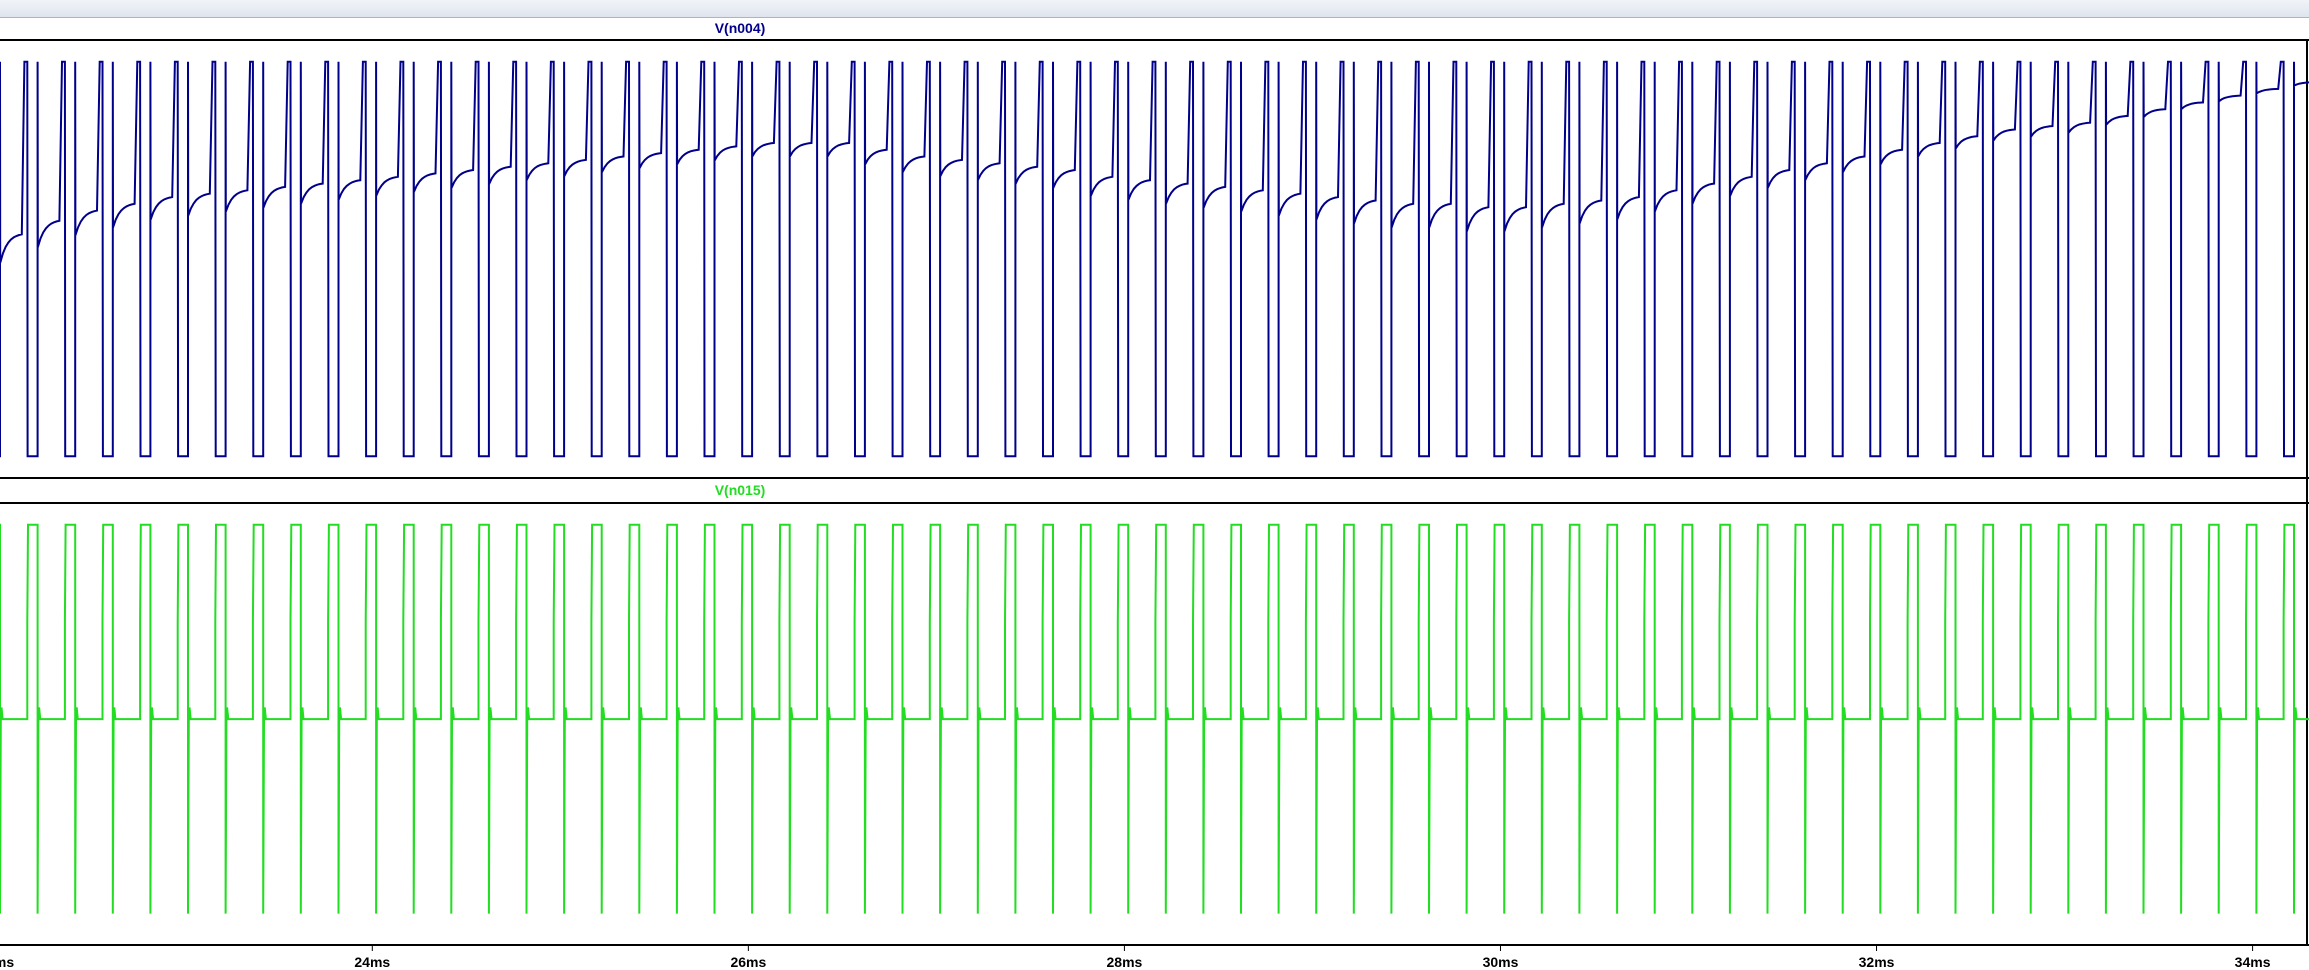  I want to click on x-tick-label: 28ms, so click(1125, 962).